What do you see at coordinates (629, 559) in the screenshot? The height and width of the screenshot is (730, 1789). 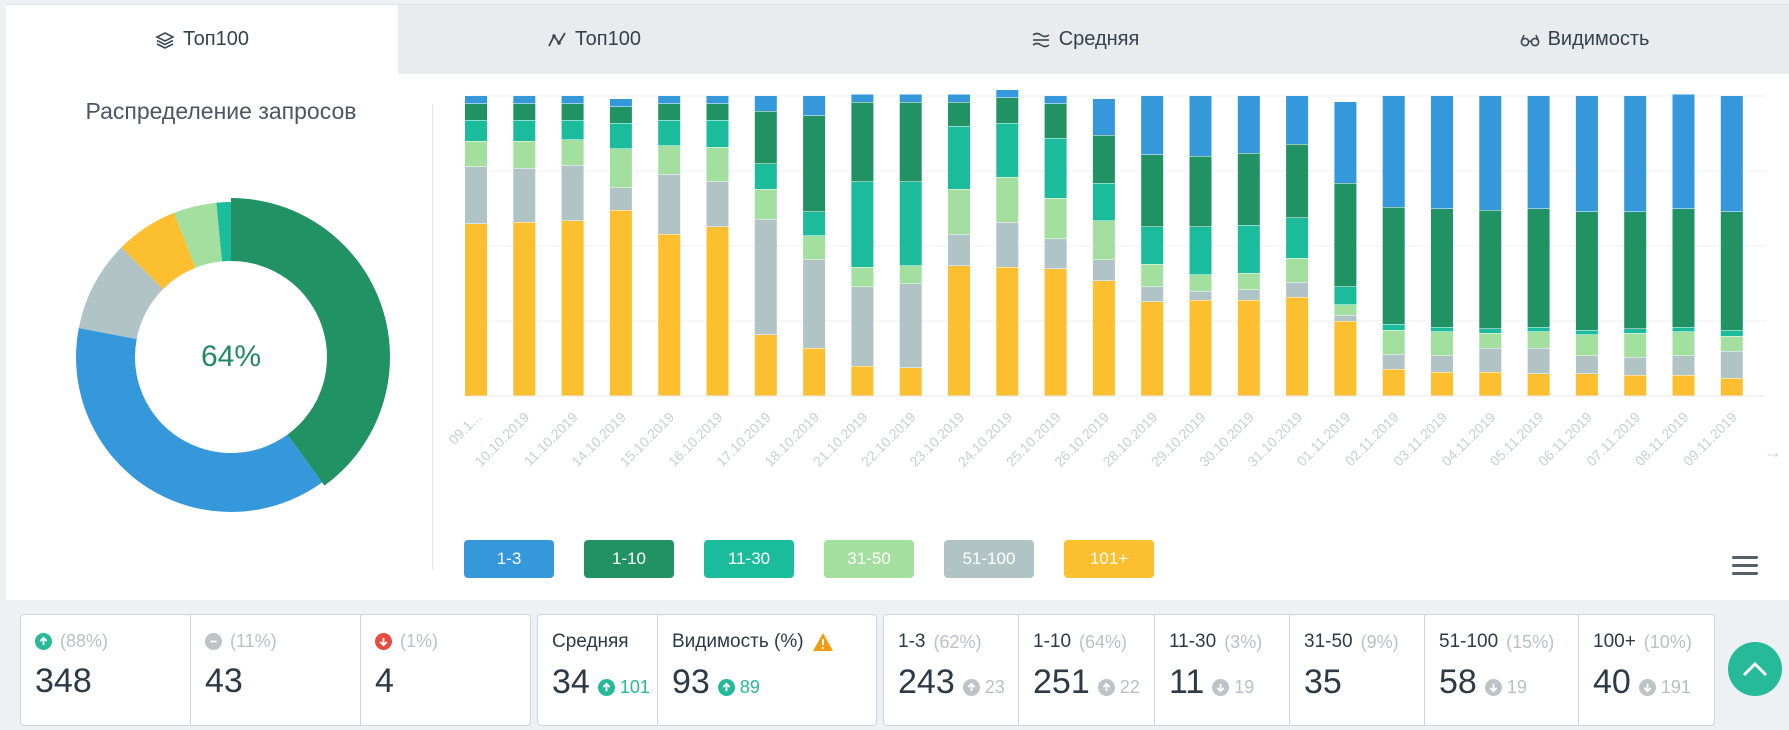 I see `legend-item-1-10: 1-10` at bounding box center [629, 559].